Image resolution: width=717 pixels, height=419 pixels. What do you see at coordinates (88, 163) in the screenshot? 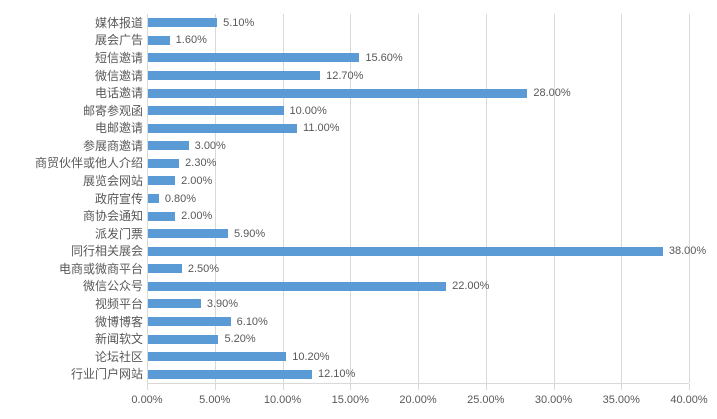
I see `category-label: 商贸伙伴或他人介绍` at bounding box center [88, 163].